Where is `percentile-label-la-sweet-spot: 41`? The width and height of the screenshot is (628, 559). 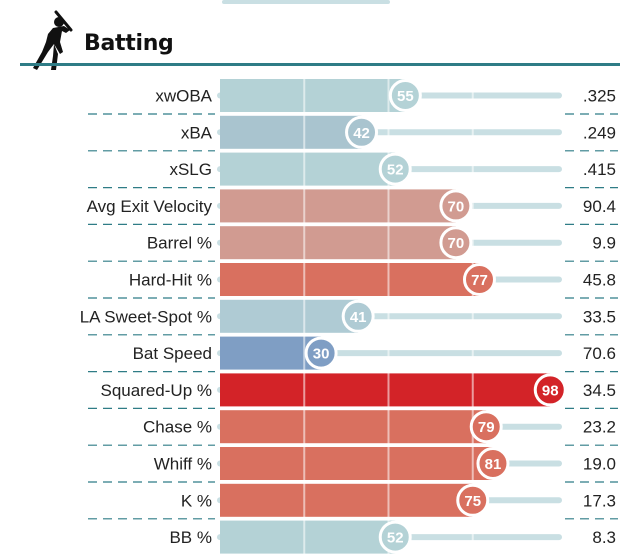
percentile-label-la-sweet-spot: 41 is located at coordinates (358, 317).